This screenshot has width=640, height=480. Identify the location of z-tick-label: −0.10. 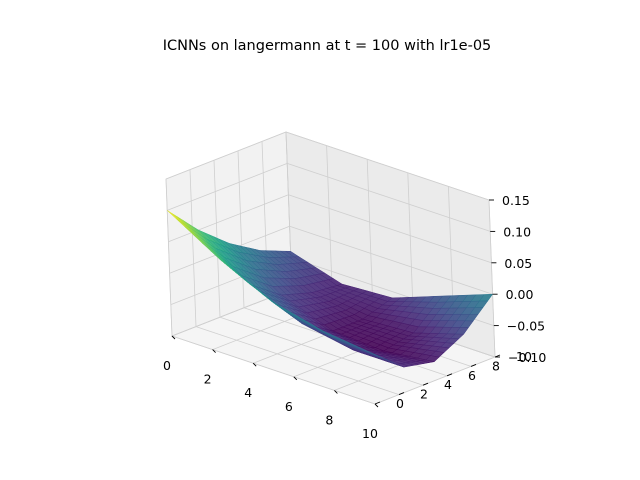
(527, 357).